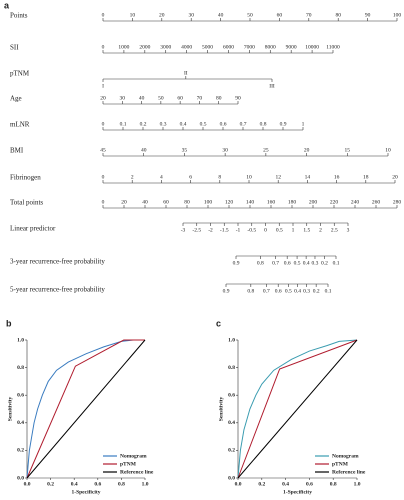 This screenshot has width=404, height=500. Describe the element at coordinates (50, 484) in the screenshot. I see `x-tick-label: 0.2` at that location.